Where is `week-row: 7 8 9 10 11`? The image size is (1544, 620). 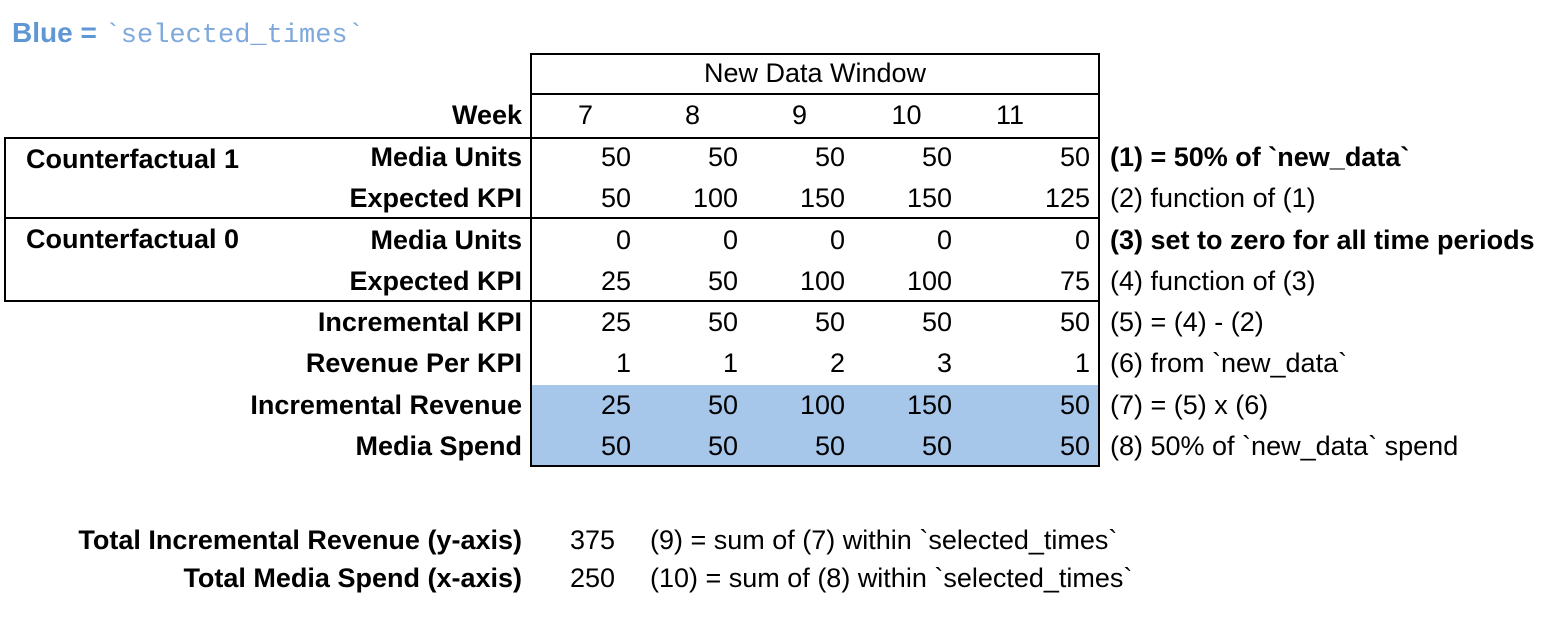 week-row: 7 8 9 10 11 is located at coordinates (815, 115).